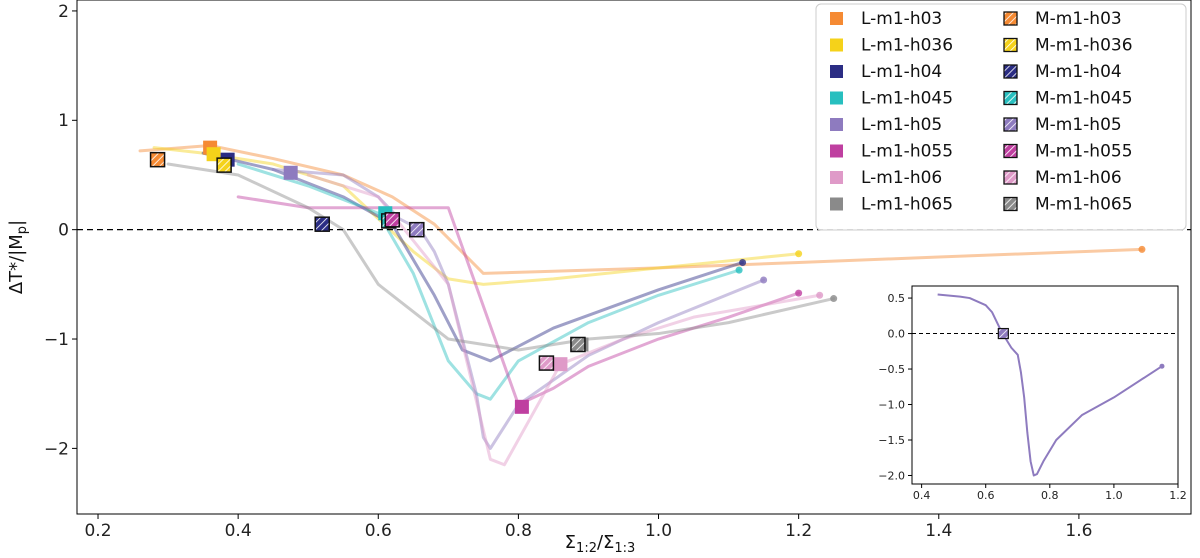  I want to click on x-tick-label: 0.4, so click(238, 531).